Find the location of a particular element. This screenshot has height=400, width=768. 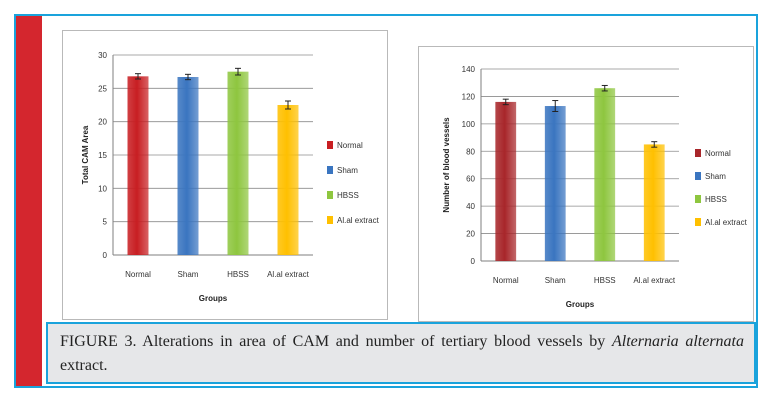

y-tick-label: 10 is located at coordinates (102, 188).